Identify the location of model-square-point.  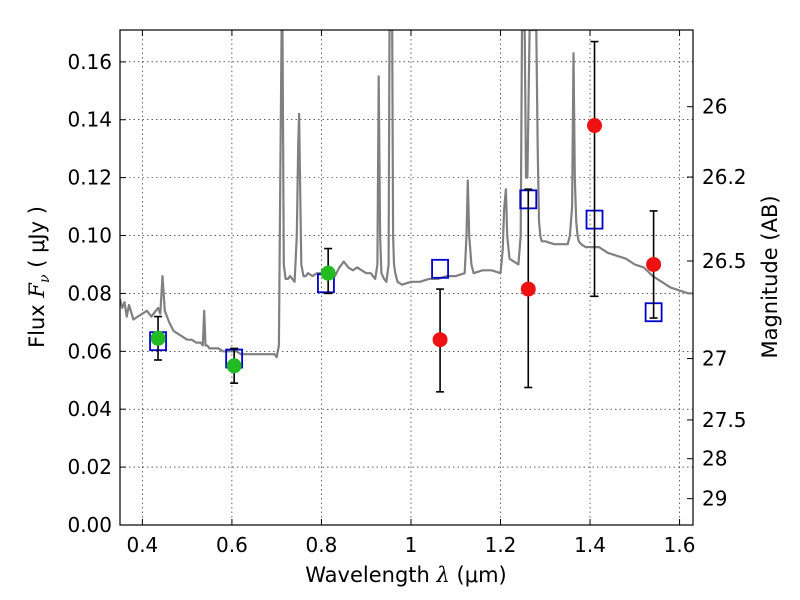
(440, 268).